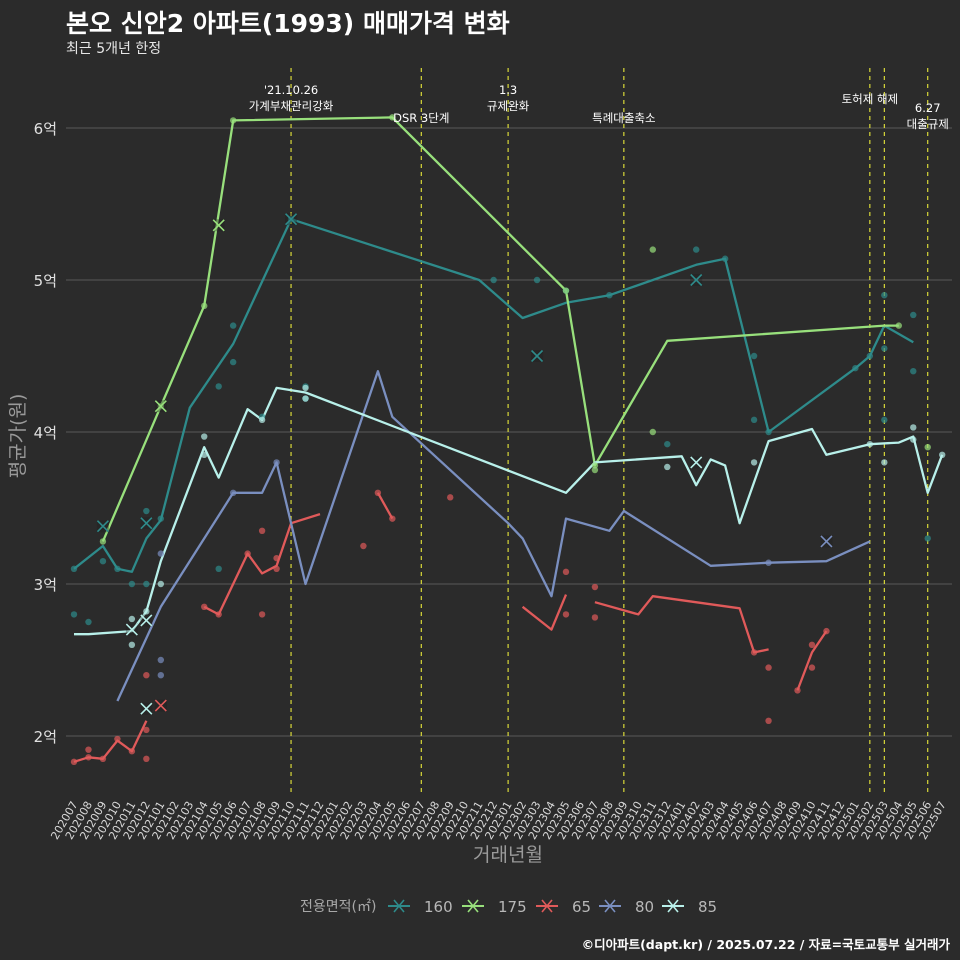 The width and height of the screenshot is (960, 960). I want to click on legend-item-80: 80, so click(626, 907).